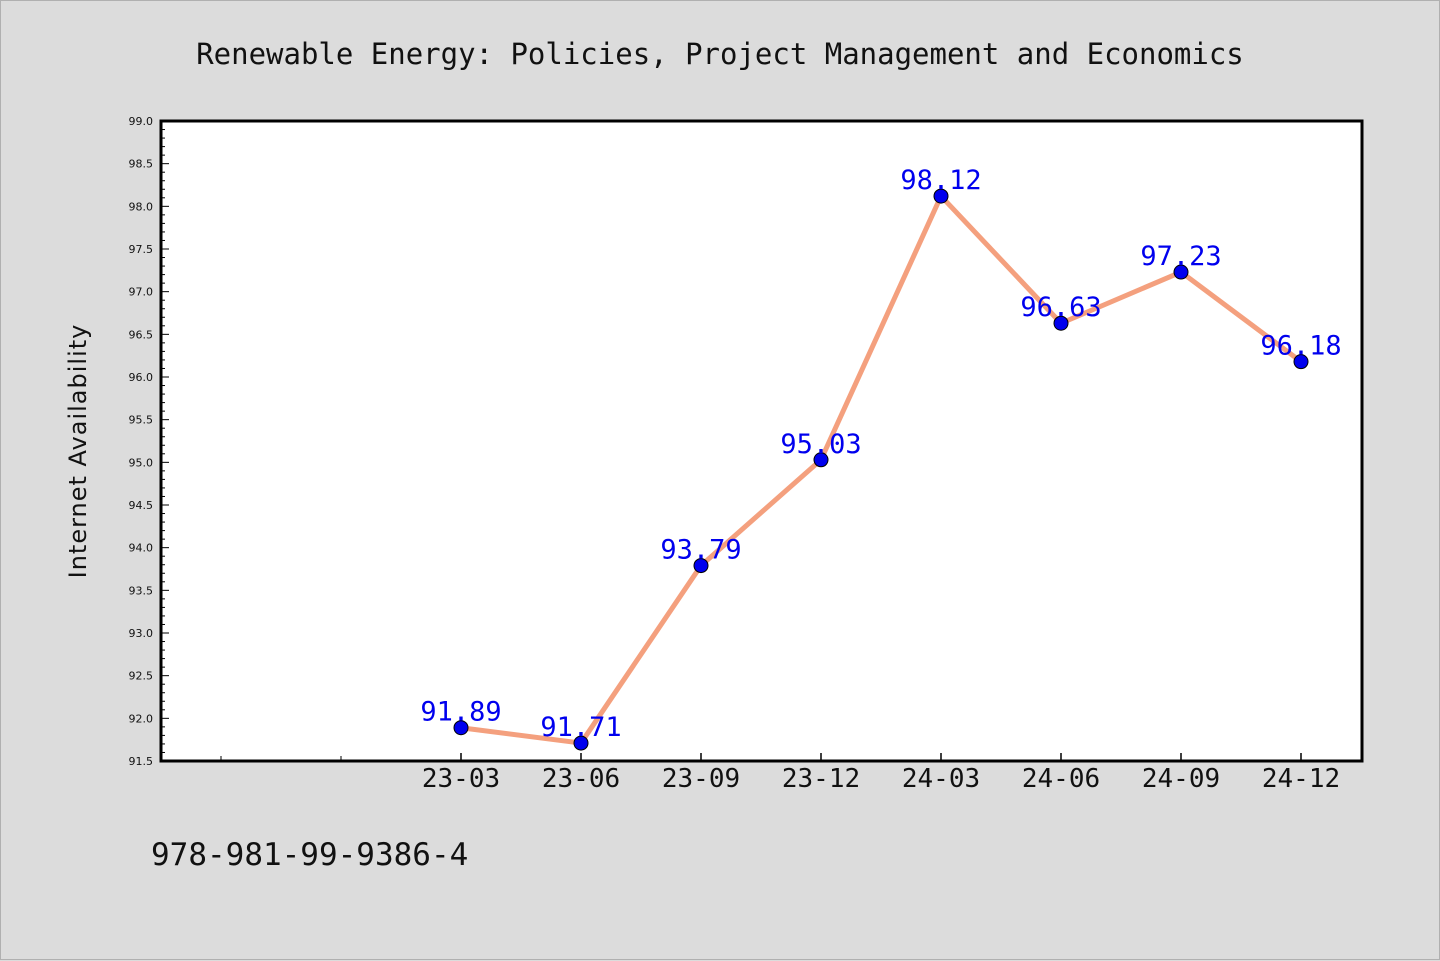 The width and height of the screenshot is (1440, 961). What do you see at coordinates (141, 718) in the screenshot?
I see `y-tick-label: 92.0` at bounding box center [141, 718].